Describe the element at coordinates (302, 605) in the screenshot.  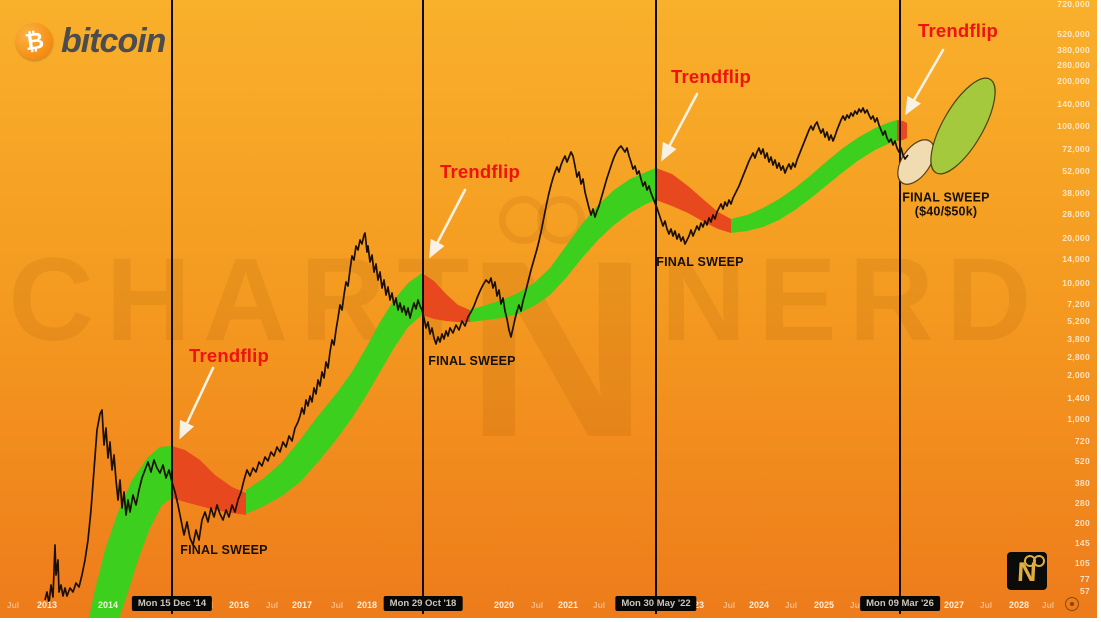
I see `x-axis-label: 2017` at that location.